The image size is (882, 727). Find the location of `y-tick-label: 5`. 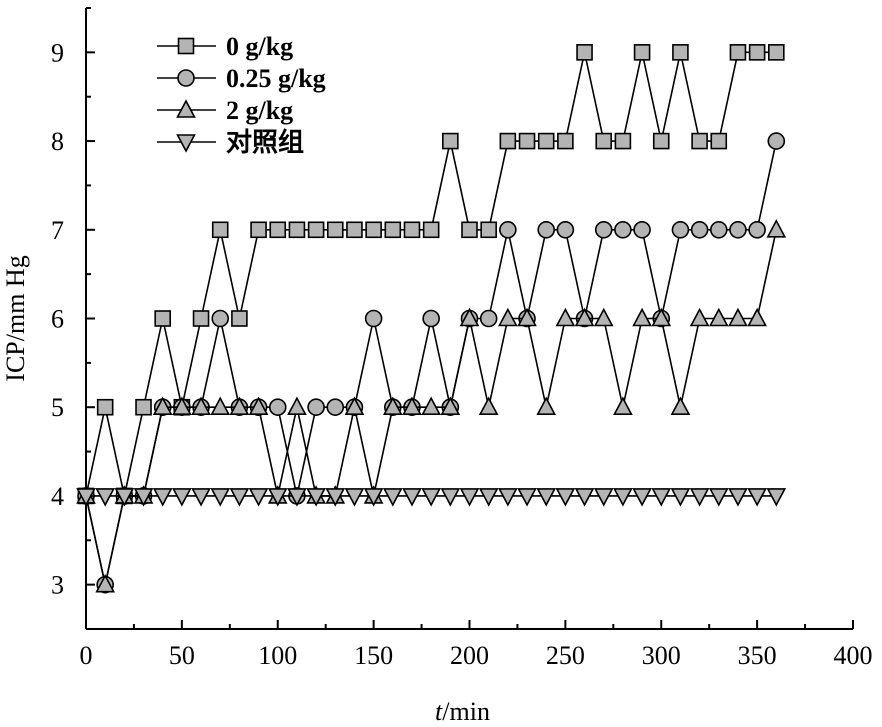

y-tick-label: 5 is located at coordinates (57, 407).